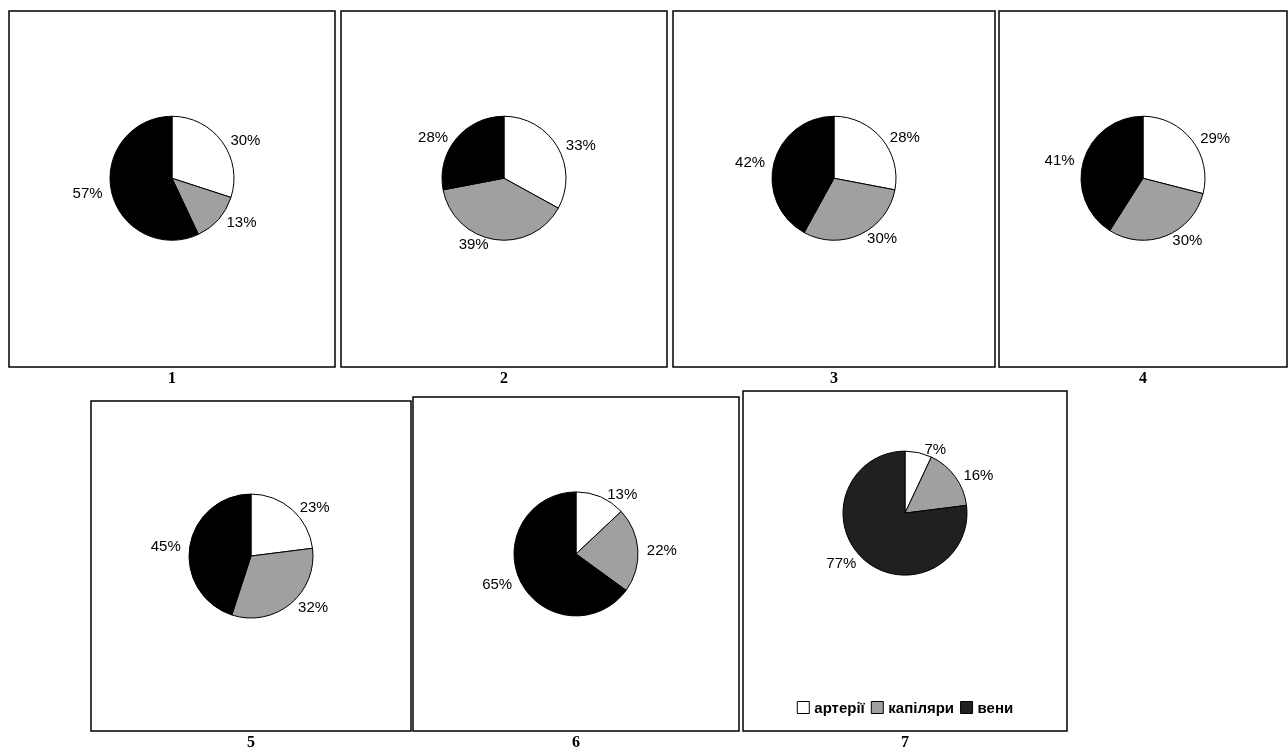  What do you see at coordinates (165, 546) in the screenshot?
I see `data-label: 45%` at bounding box center [165, 546].